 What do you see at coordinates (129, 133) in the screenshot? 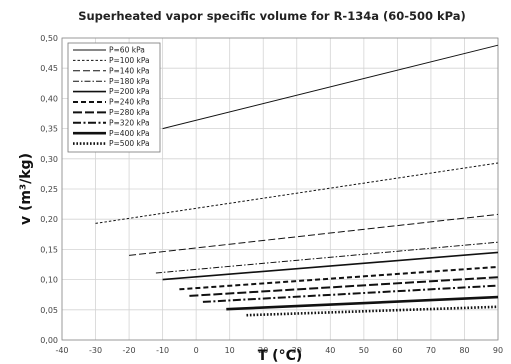
I see `legend-entry: P=400 kPa` at bounding box center [129, 133].